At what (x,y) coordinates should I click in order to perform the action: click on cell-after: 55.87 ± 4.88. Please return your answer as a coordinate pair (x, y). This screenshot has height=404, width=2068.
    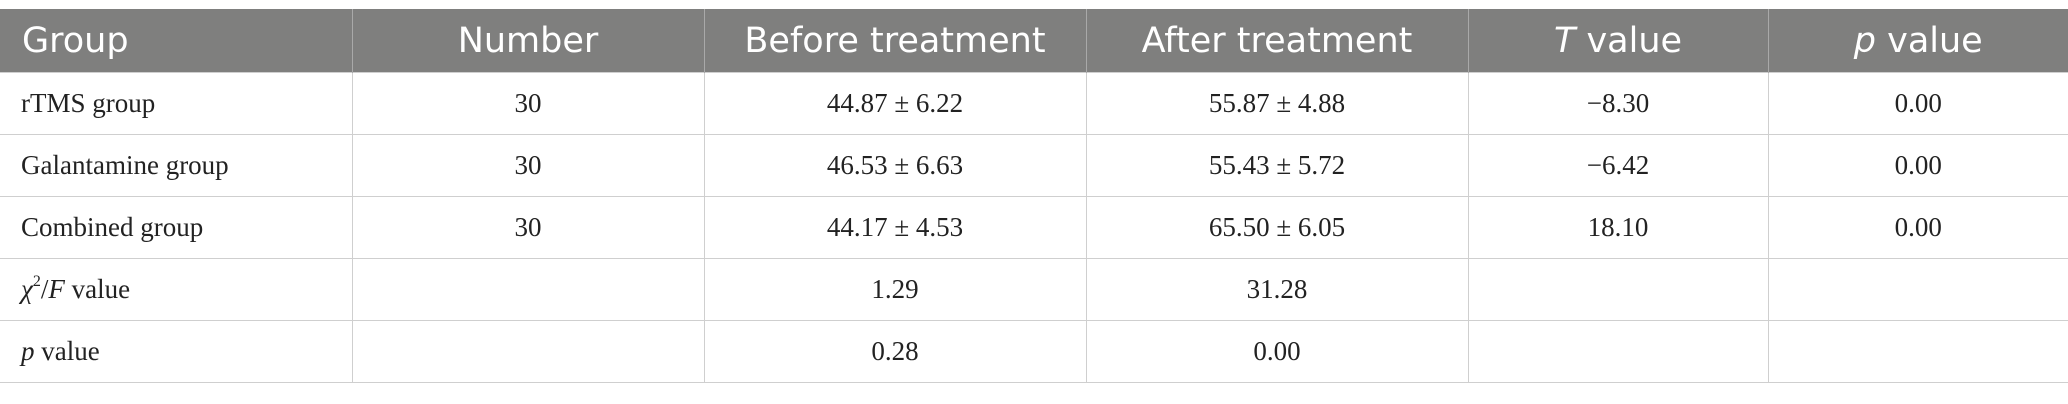
    Looking at the image, I should click on (1276, 103).